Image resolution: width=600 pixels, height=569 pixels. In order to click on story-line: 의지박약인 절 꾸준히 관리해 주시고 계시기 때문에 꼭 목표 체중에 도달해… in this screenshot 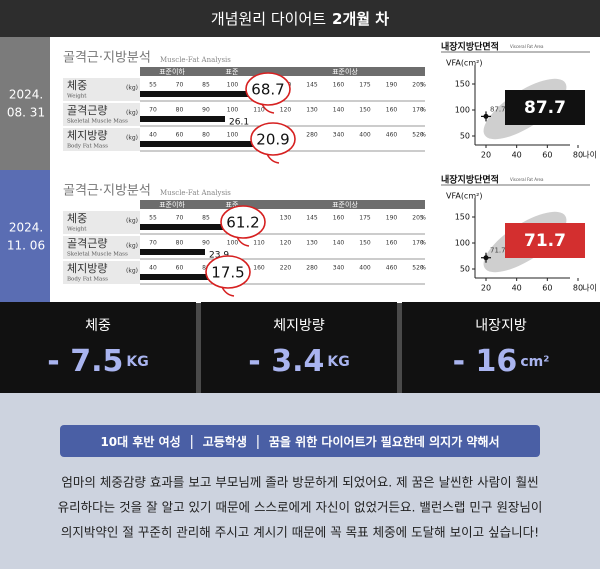, I will do `click(300, 532)`.